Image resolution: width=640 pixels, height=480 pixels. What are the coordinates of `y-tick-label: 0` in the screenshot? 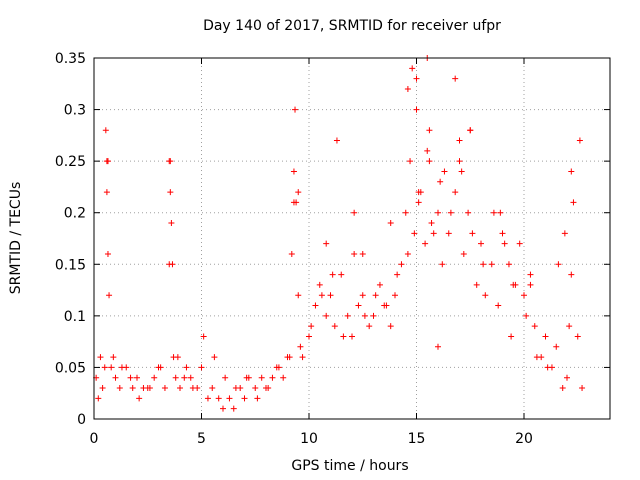 It's located at (81, 420).